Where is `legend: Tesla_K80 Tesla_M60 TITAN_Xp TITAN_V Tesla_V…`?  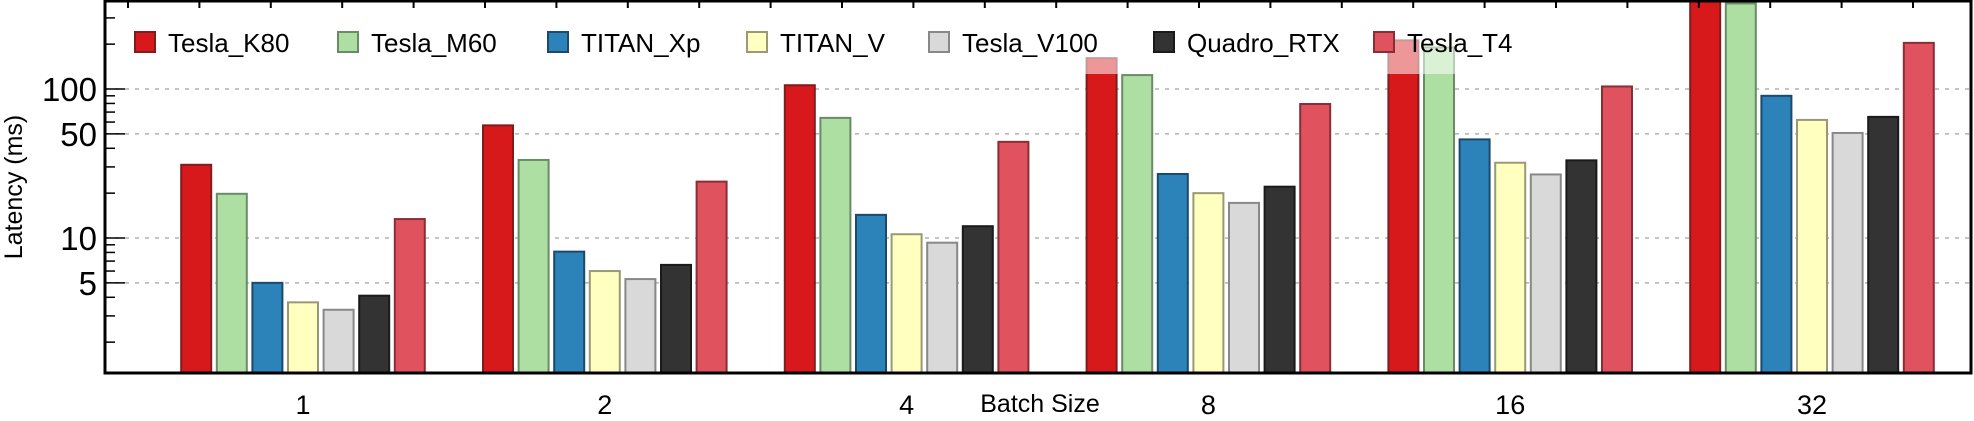
legend: Tesla_K80 Tesla_M60 TITAN_Xp TITAN_V Tesla_V… is located at coordinates (825, 48).